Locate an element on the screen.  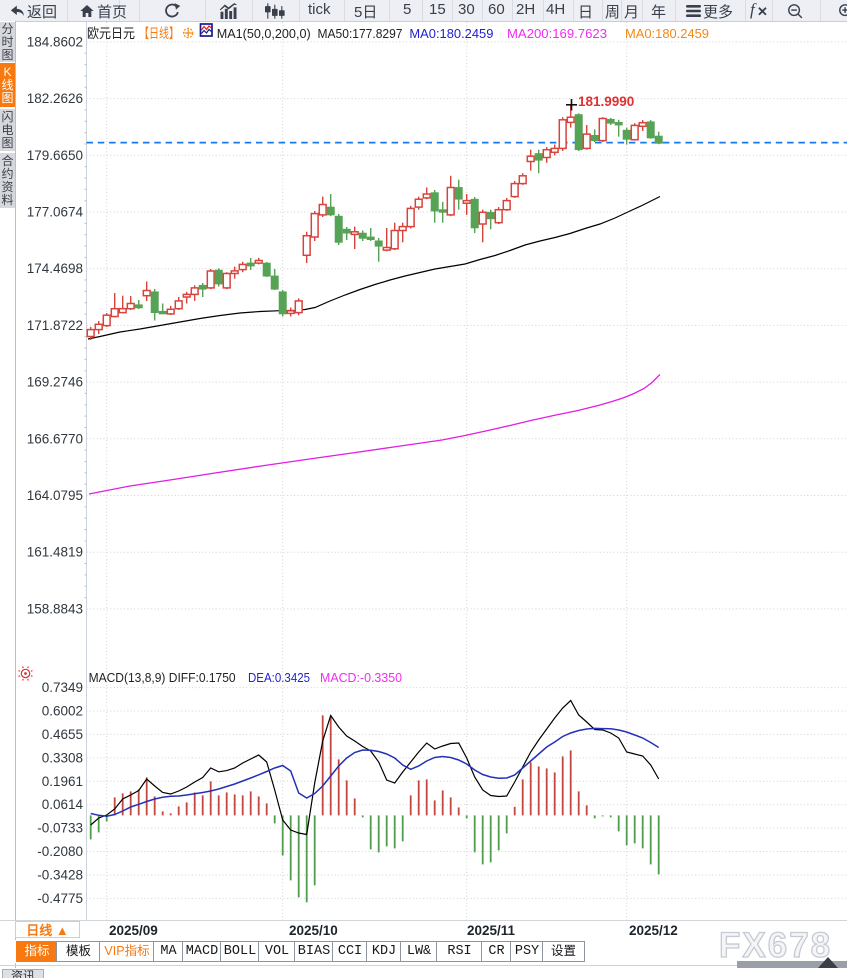
svg-text: 2025/12 is located at coordinates (653, 930).